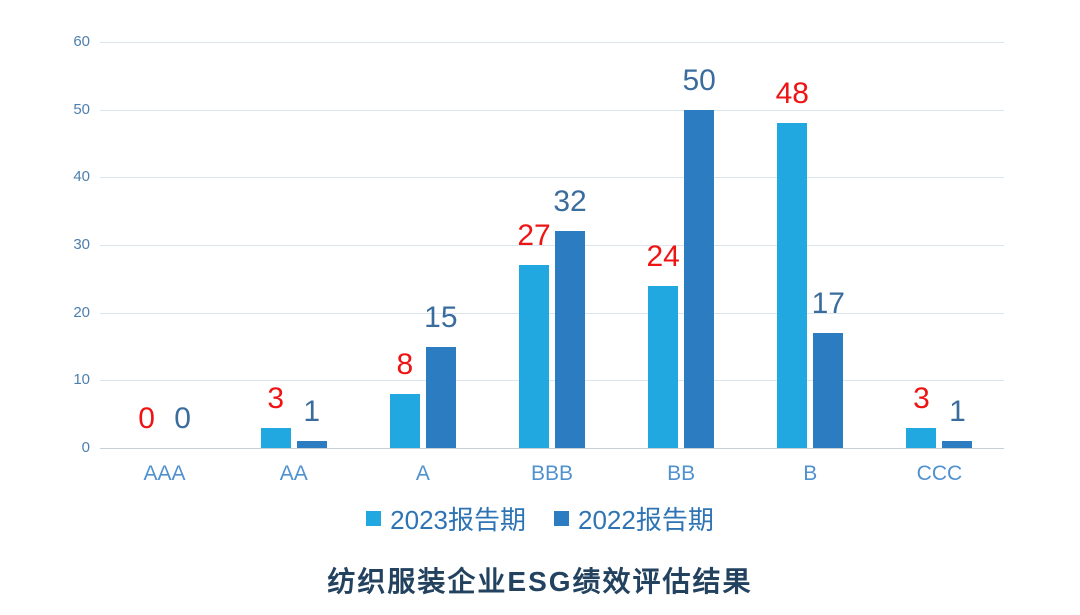  What do you see at coordinates (570, 339) in the screenshot?
I see `bar-2022报告期-BBB` at bounding box center [570, 339].